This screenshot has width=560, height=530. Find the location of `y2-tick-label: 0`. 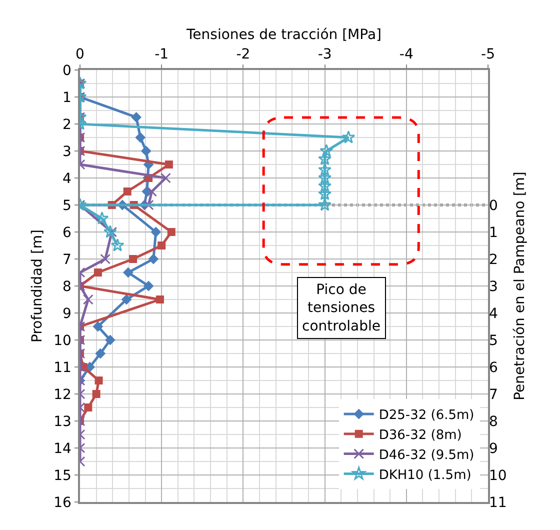

y2-tick-label: 0 is located at coordinates (493, 206).